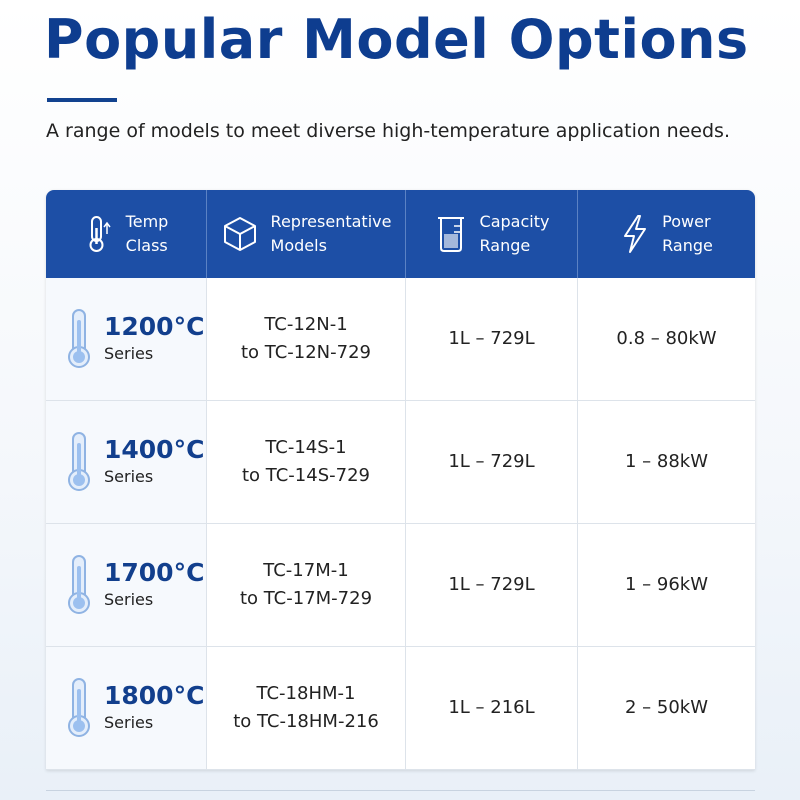  What do you see at coordinates (146, 245) in the screenshot?
I see `header-line: Class` at bounding box center [146, 245].